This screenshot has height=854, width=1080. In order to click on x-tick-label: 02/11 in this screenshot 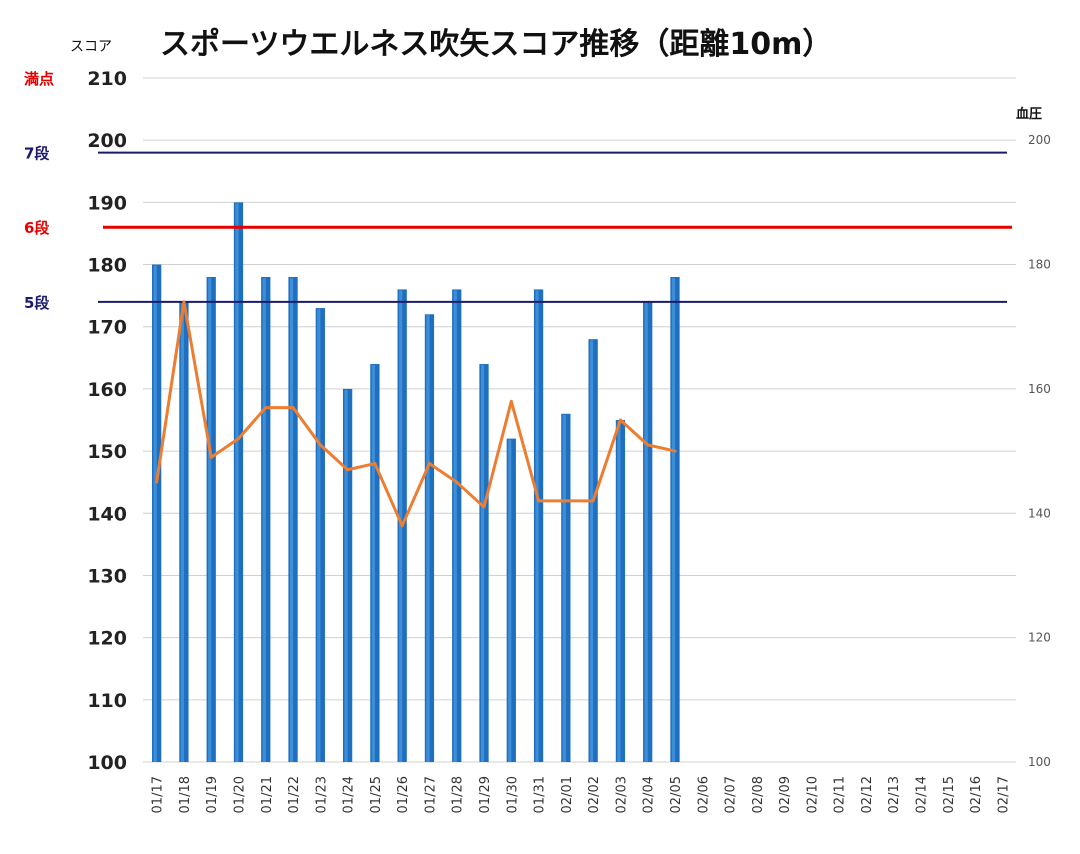, I will do `click(840, 794)`.